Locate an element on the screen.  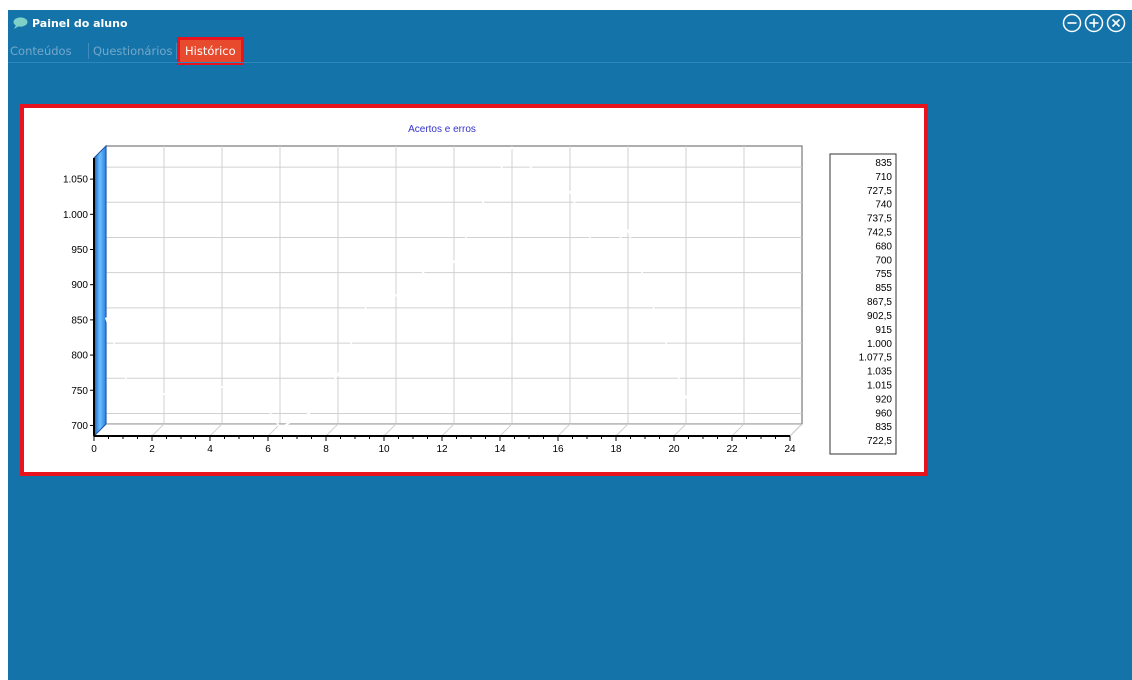
legend-entry: 755 is located at coordinates (883, 274).